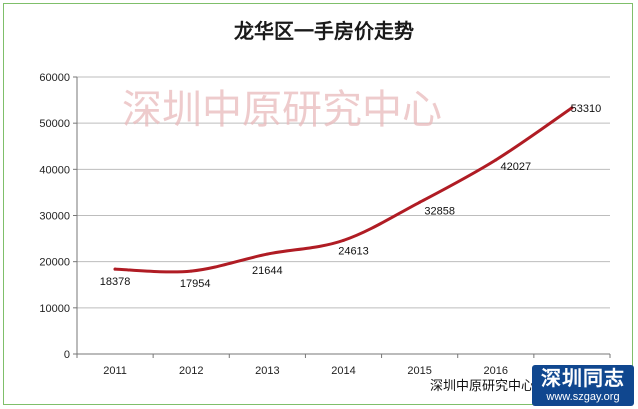 This screenshot has width=638, height=409. Describe the element at coordinates (583, 378) in the screenshot. I see `logo-title: 深圳同志` at that location.